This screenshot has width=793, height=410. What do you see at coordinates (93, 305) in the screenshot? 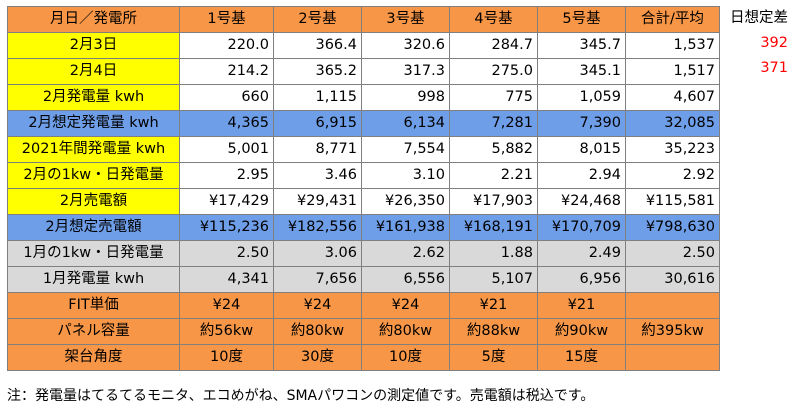
I see `row-label: FIT単価` at bounding box center [93, 305].